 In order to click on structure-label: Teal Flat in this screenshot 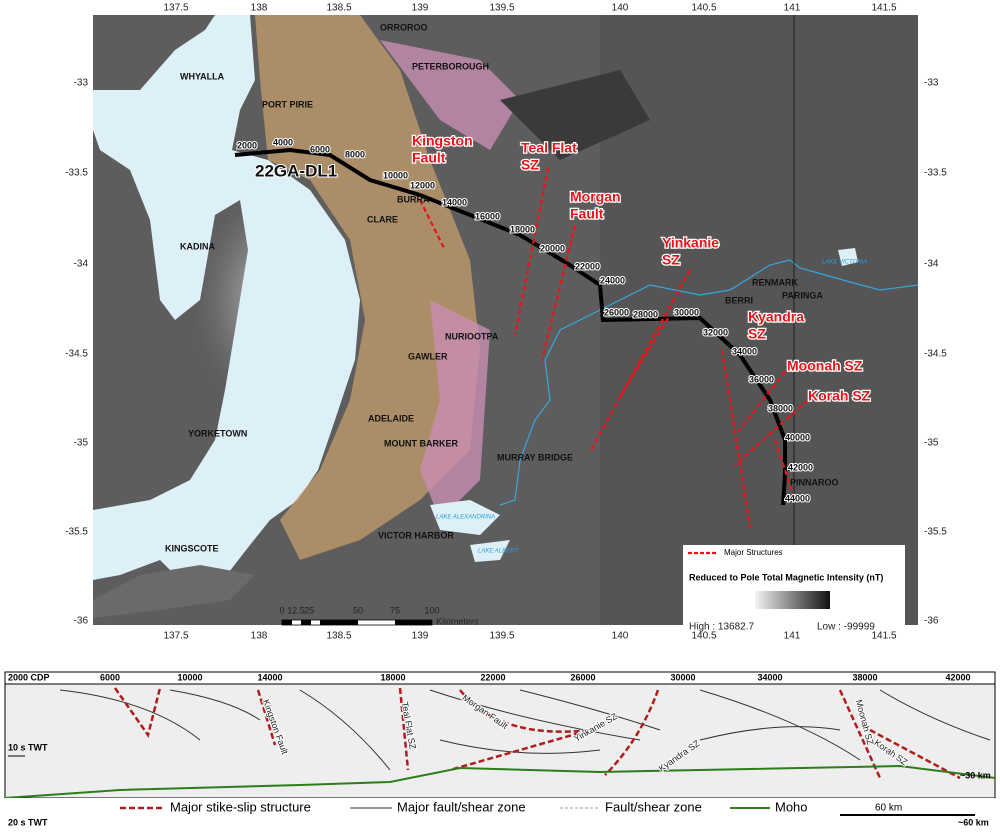, I will do `click(549, 148)`.